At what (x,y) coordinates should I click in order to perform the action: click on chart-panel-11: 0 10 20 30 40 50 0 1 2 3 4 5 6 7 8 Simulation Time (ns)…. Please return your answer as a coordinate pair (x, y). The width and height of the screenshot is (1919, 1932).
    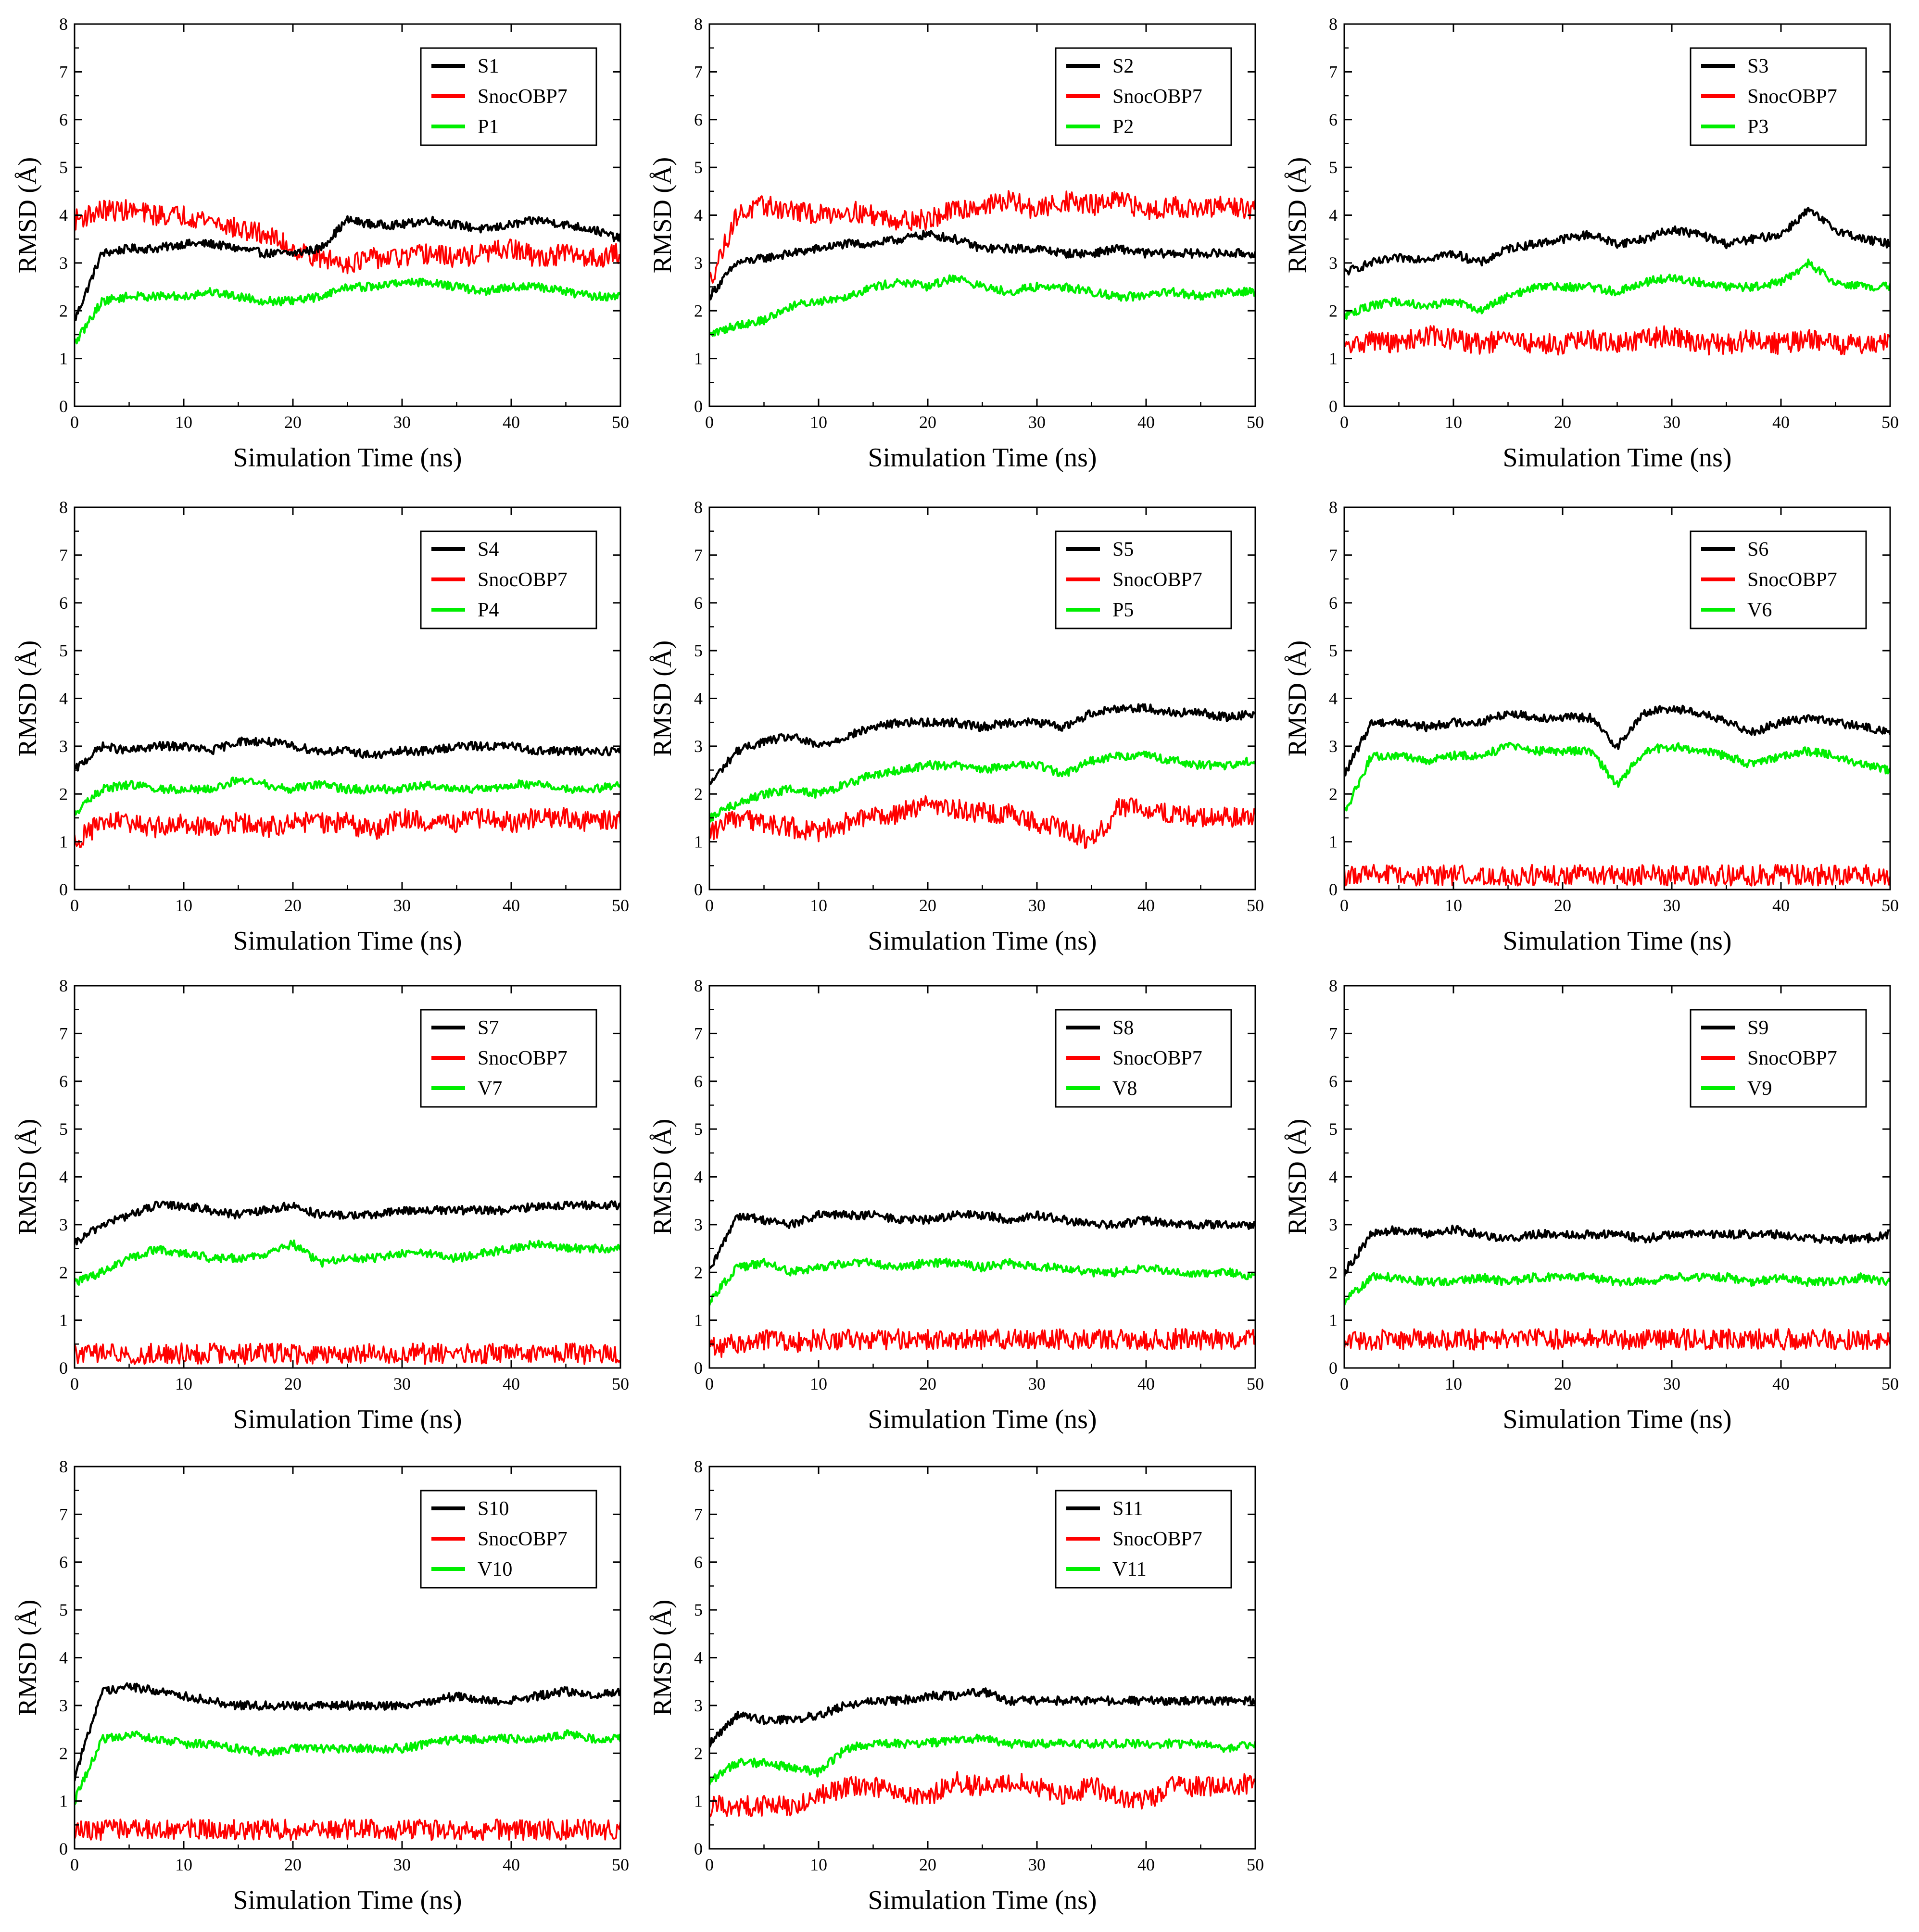
    Looking at the image, I should click on (956, 1686).